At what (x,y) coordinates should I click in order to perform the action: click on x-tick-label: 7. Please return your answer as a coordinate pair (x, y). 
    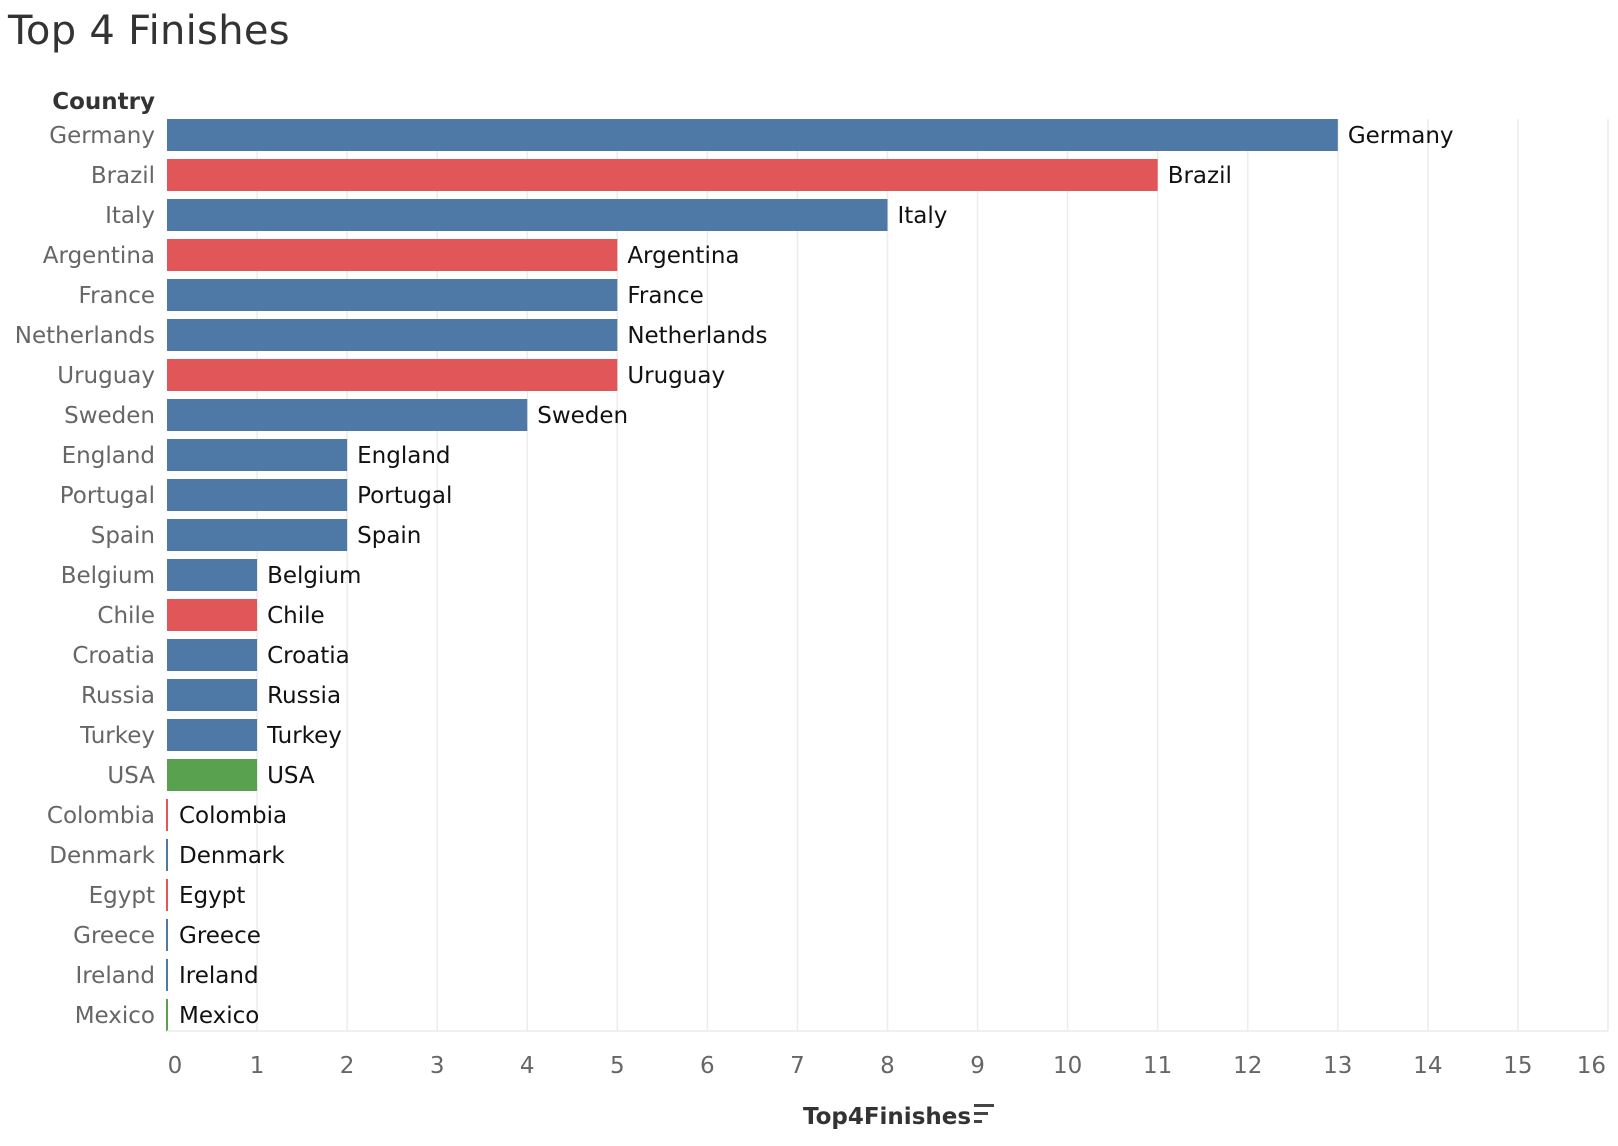
    Looking at the image, I should click on (797, 1066).